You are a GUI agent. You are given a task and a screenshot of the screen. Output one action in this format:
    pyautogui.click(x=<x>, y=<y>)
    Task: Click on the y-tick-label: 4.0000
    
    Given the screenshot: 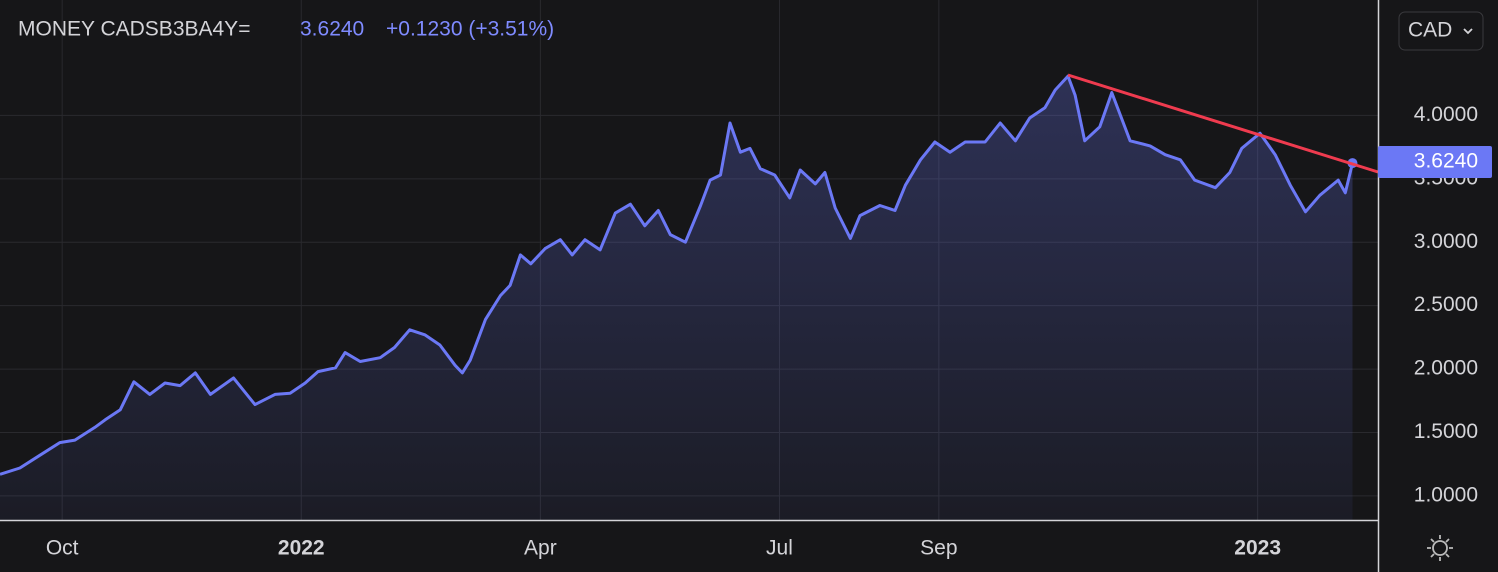 What is the action you would take?
    pyautogui.click(x=1446, y=114)
    